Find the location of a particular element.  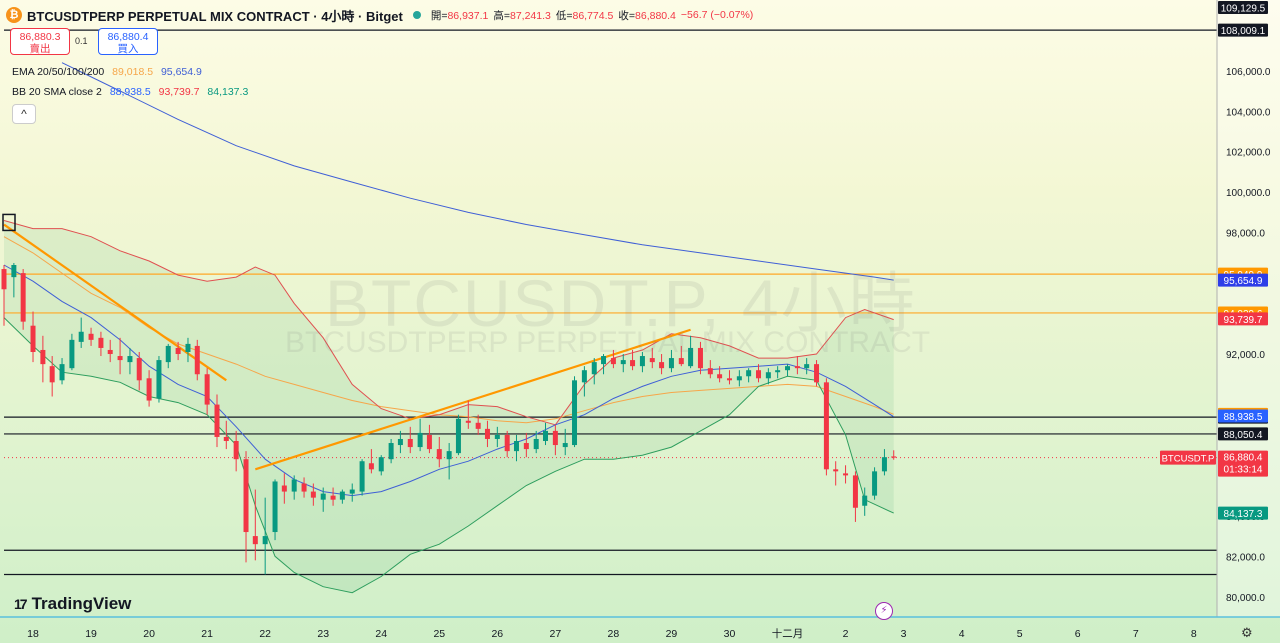

buy-button: 86,880.4 買入 is located at coordinates (128, 41).